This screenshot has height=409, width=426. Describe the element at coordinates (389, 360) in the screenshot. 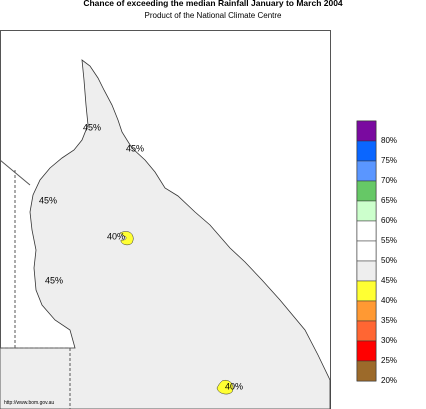

I see `legend-label: 25%` at that location.